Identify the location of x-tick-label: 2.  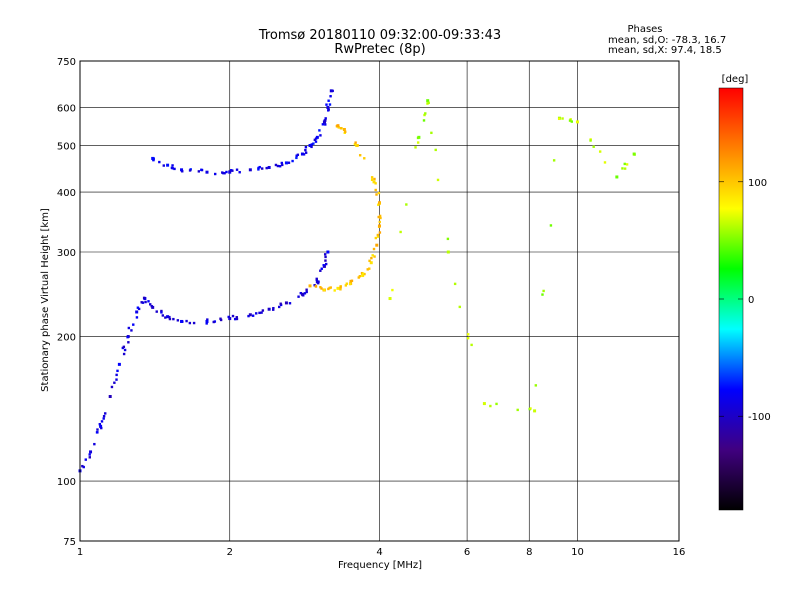
(230, 552).